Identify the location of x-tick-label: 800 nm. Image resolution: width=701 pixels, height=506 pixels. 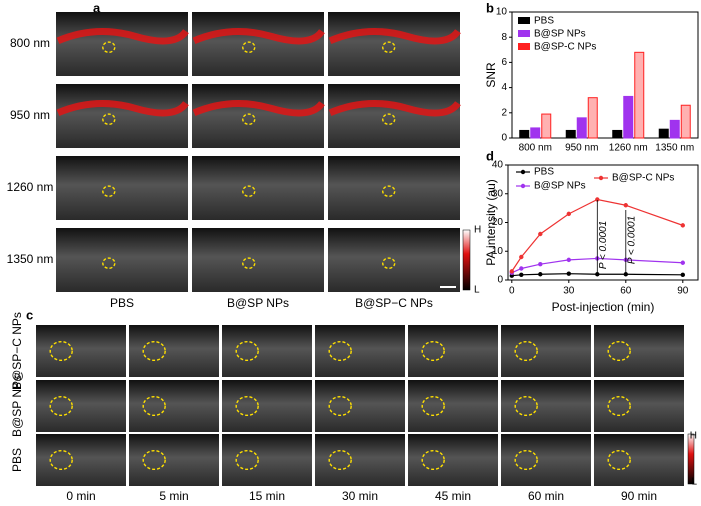
(535, 148).